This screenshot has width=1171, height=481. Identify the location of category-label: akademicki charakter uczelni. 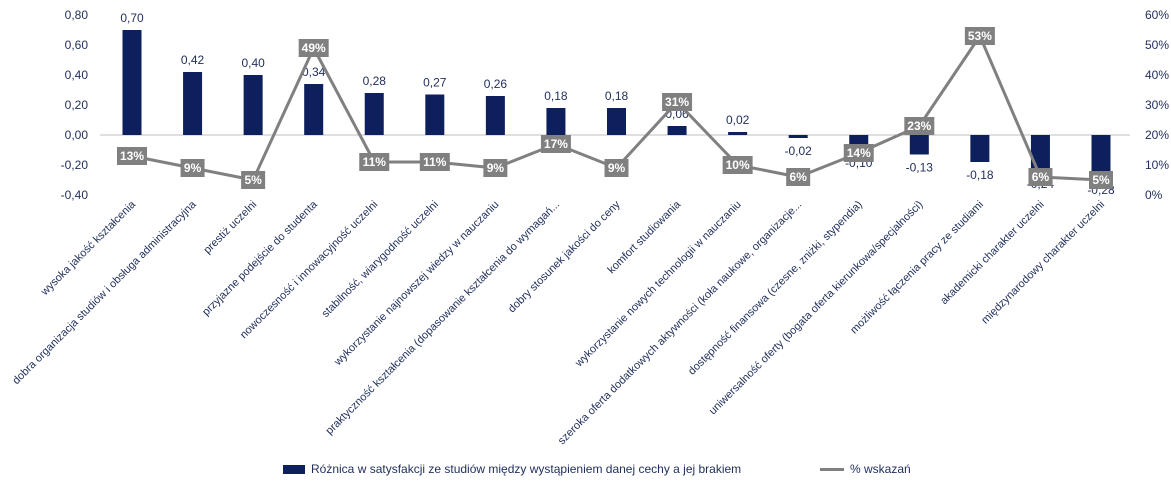
(992, 253).